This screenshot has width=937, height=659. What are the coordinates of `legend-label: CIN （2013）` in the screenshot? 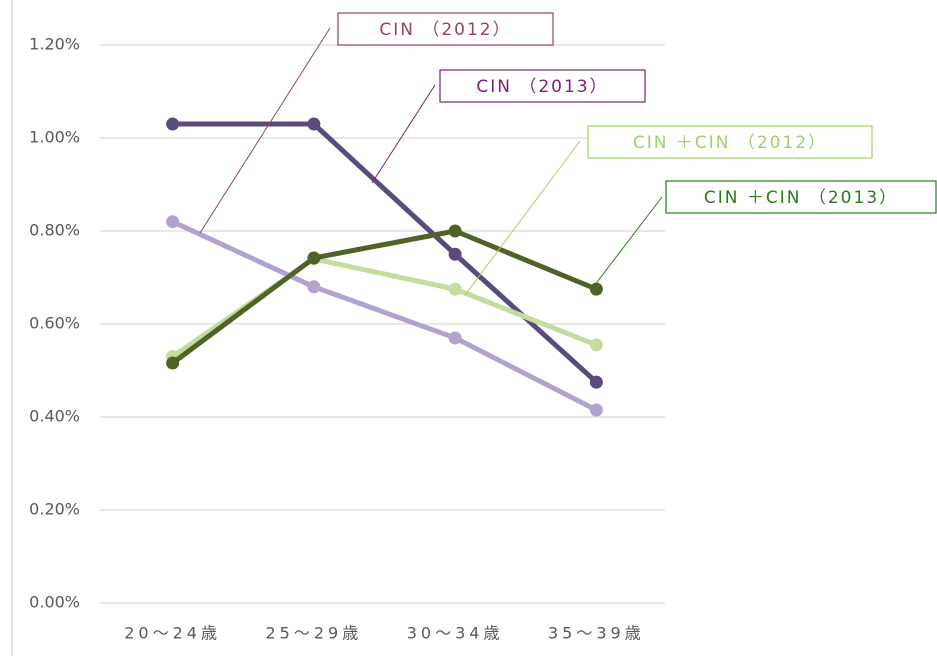 It's located at (542, 87).